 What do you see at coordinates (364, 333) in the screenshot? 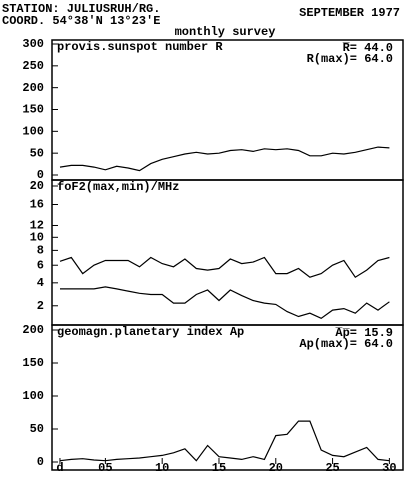
I see `annotation: A̅p̅= 15.9` at bounding box center [364, 333].